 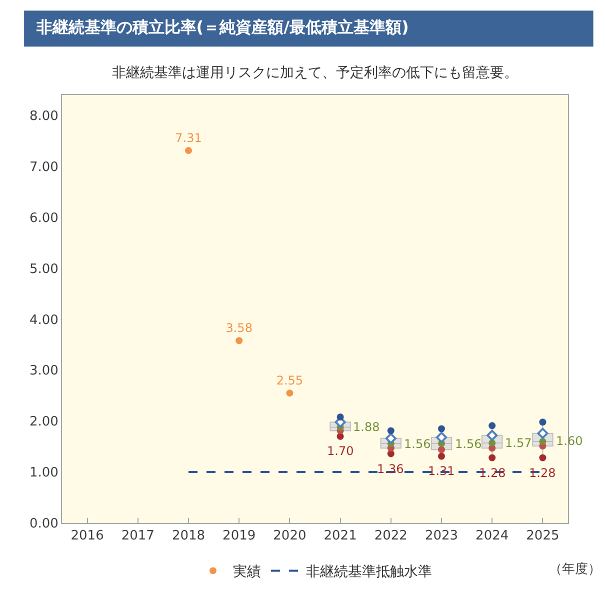 I want to click on x-tick-label: 2018, so click(x=189, y=536).